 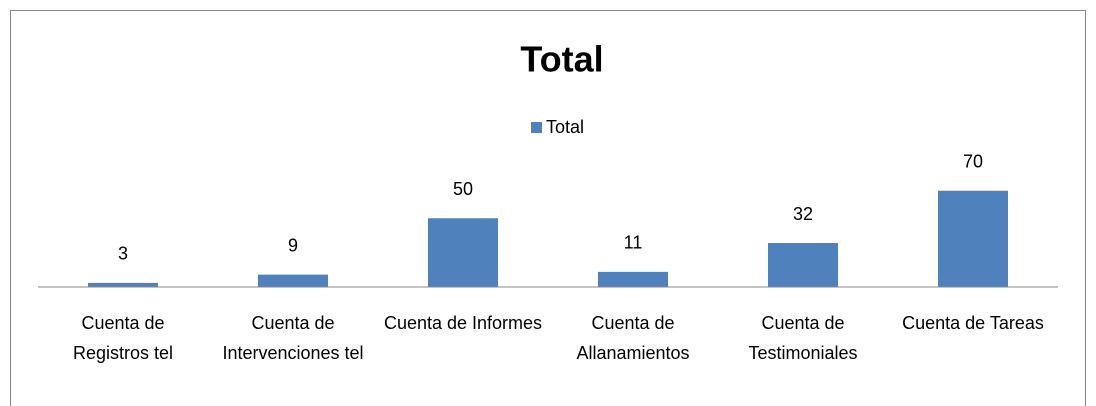 I want to click on legend-swatch, so click(x=536, y=127).